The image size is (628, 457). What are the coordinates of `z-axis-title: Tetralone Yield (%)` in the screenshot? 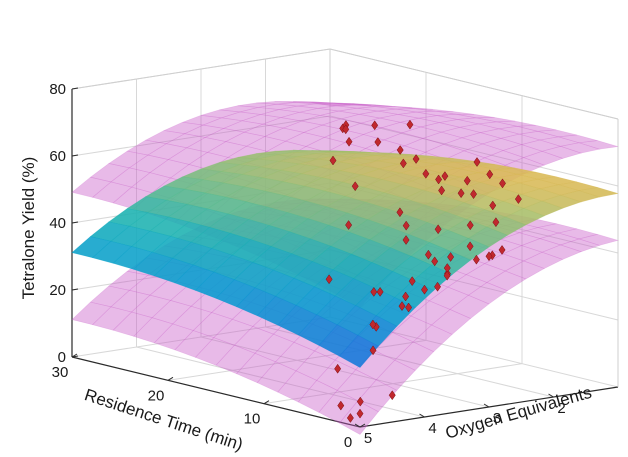 It's located at (28, 228).